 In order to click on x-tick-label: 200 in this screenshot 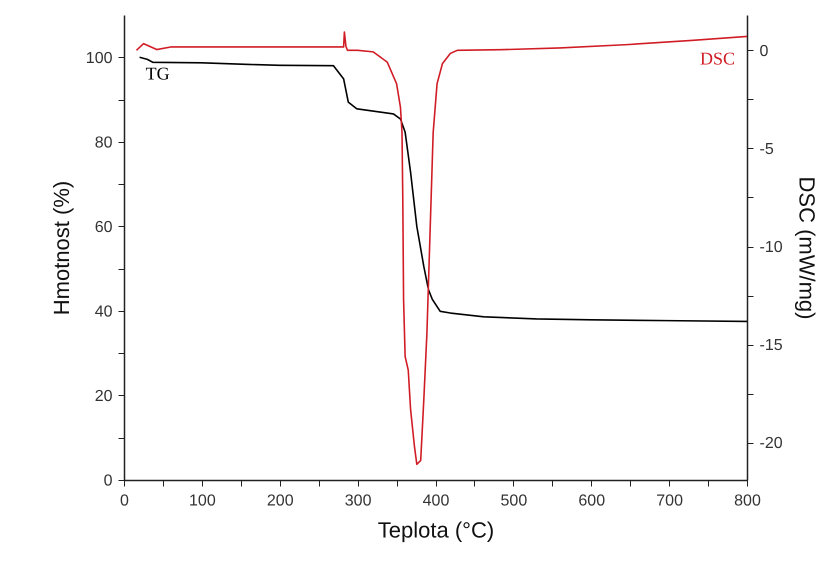, I will do `click(280, 501)`.